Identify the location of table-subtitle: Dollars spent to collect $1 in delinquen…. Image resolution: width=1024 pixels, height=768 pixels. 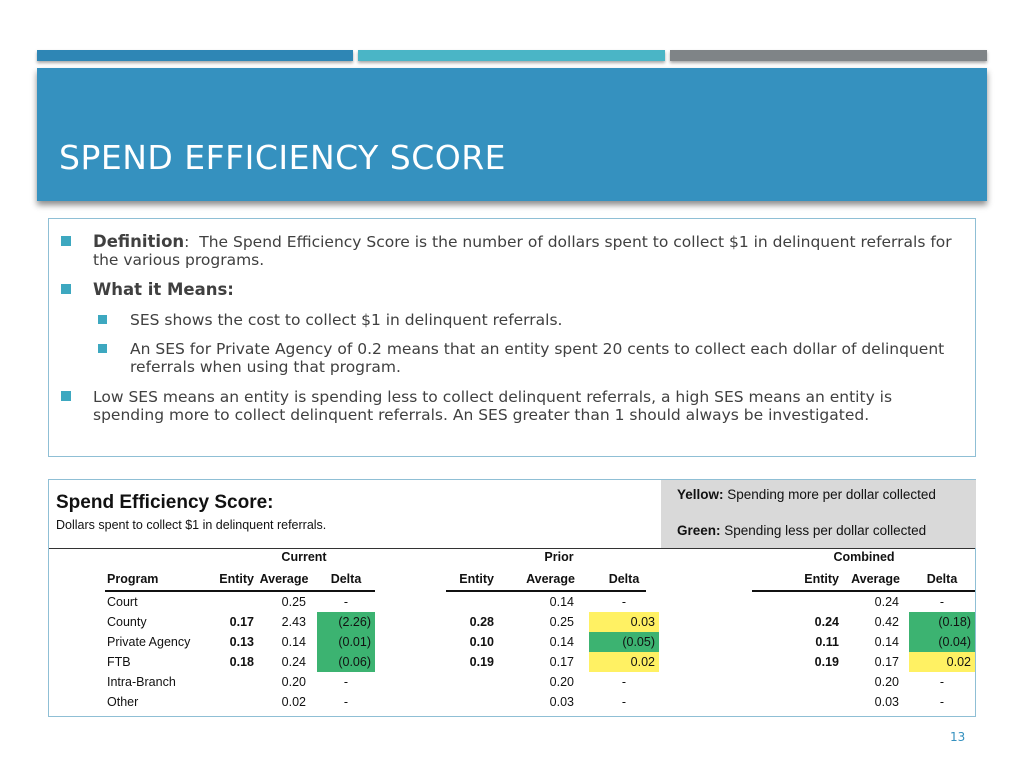
(191, 525).